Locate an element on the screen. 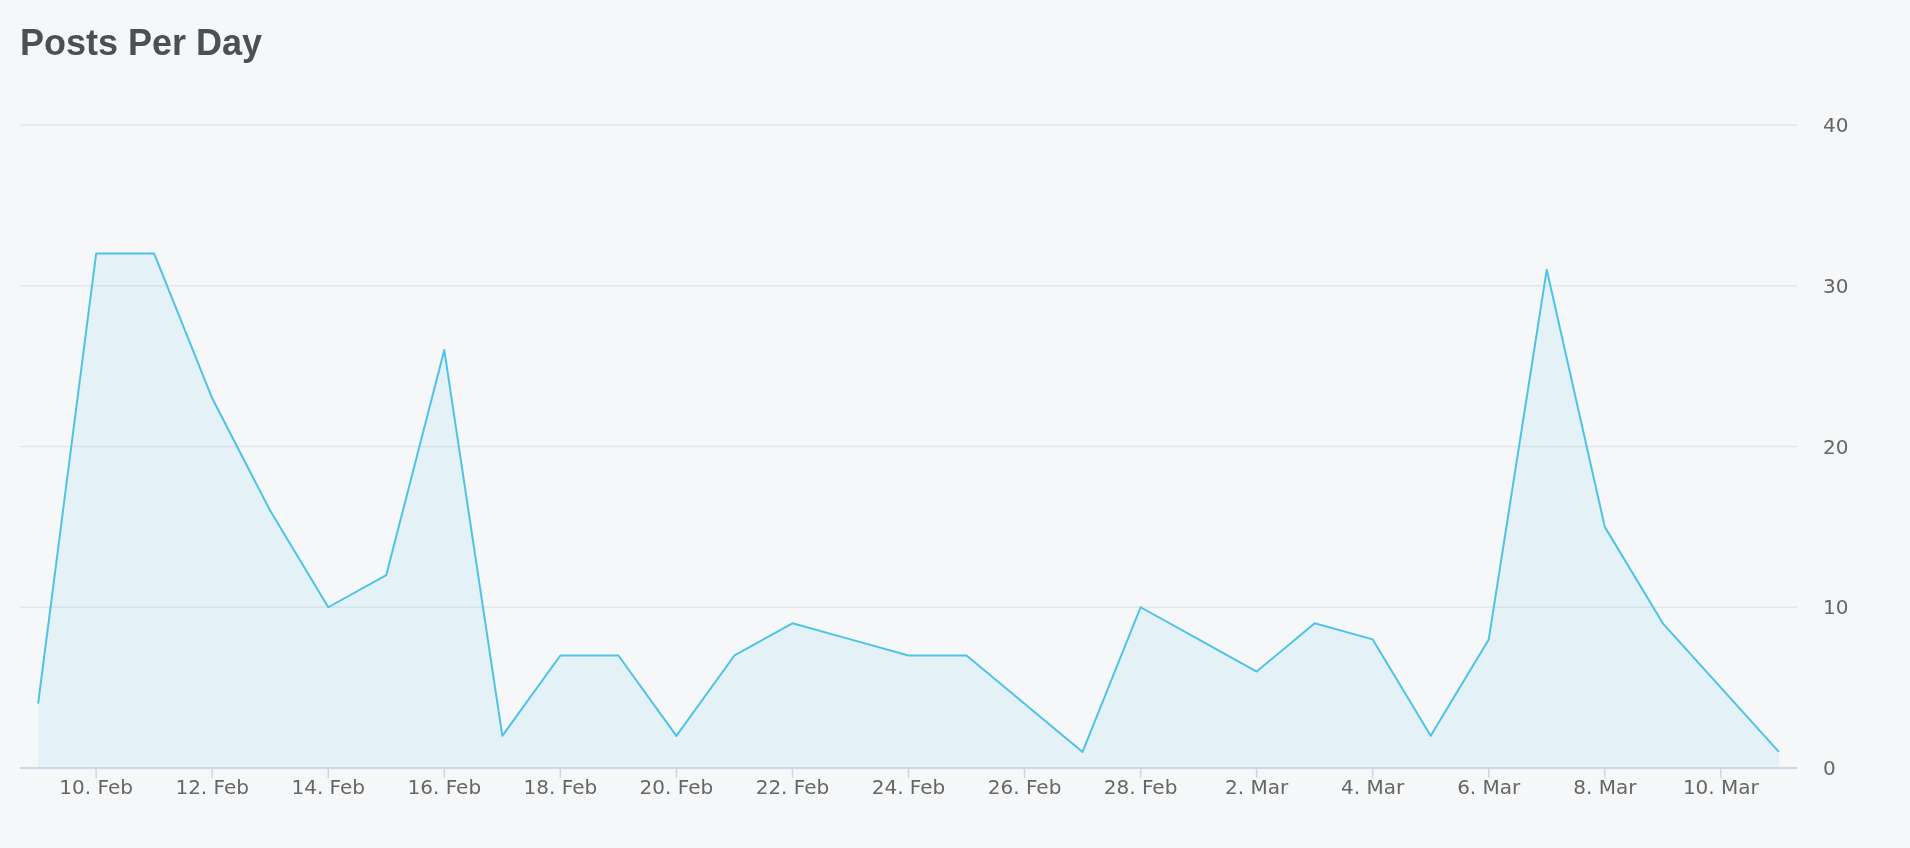 Image resolution: width=1910 pixels, height=848 pixels. x-tick-label: 16. Feb is located at coordinates (444, 787).